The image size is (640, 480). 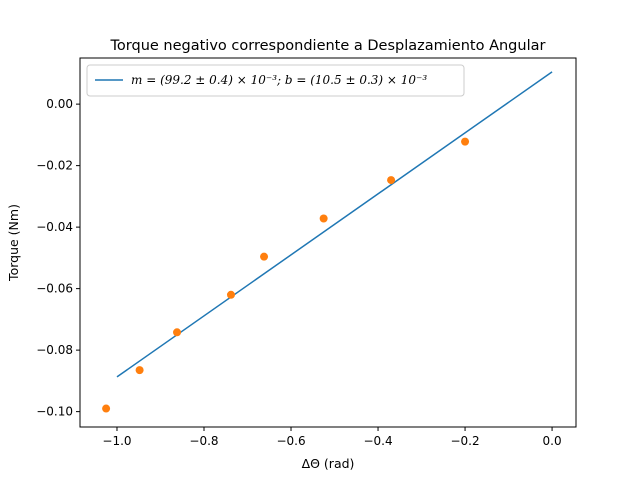 What do you see at coordinates (552, 441) in the screenshot?
I see `x-tick-label: 0.0` at bounding box center [552, 441].